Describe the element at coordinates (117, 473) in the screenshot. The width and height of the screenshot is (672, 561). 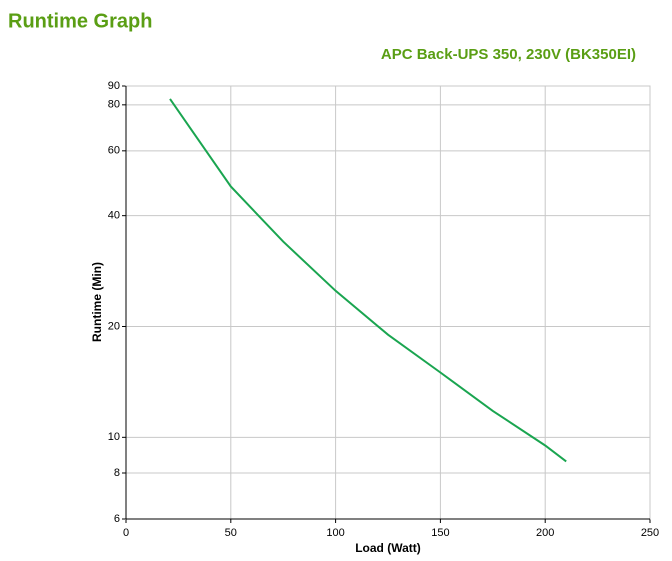
I see `y-tick-label: 8` at that location.